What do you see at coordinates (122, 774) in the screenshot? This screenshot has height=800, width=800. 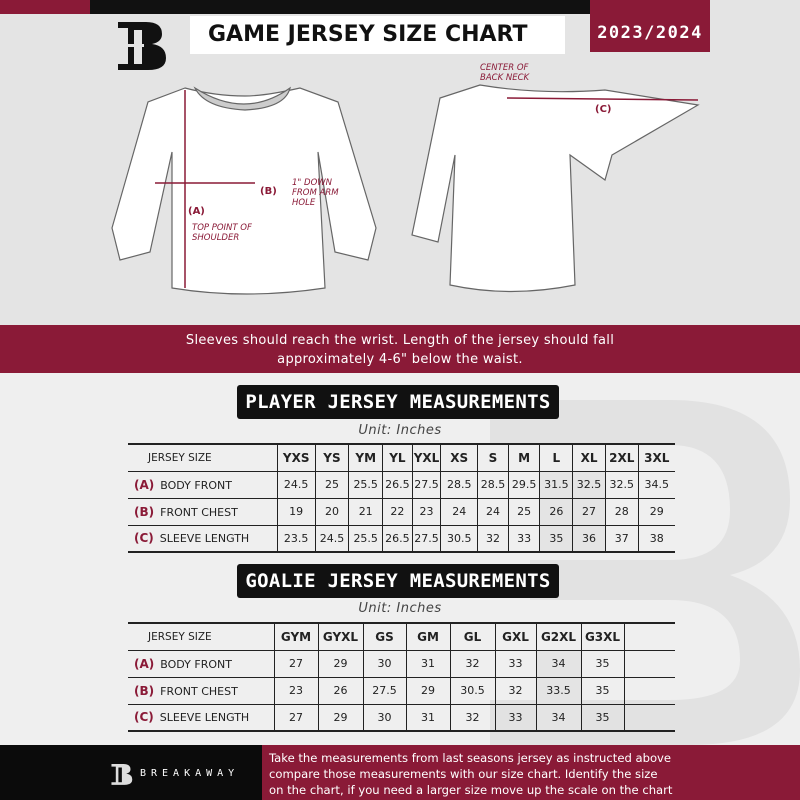 I see `footer-logo-icon` at bounding box center [122, 774].